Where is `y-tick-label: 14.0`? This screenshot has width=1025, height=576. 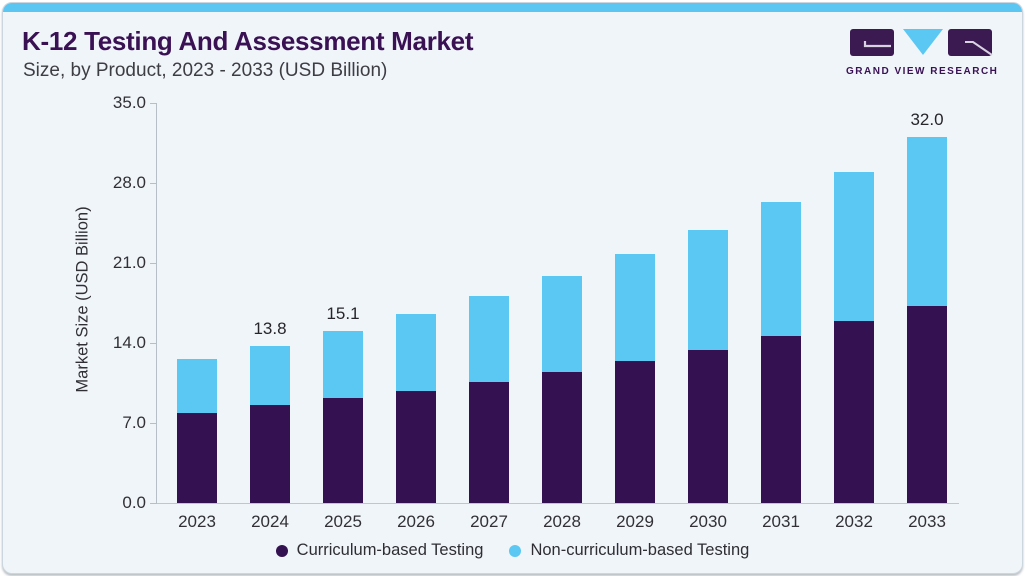 y-tick-label: 14.0 is located at coordinates (129, 342).